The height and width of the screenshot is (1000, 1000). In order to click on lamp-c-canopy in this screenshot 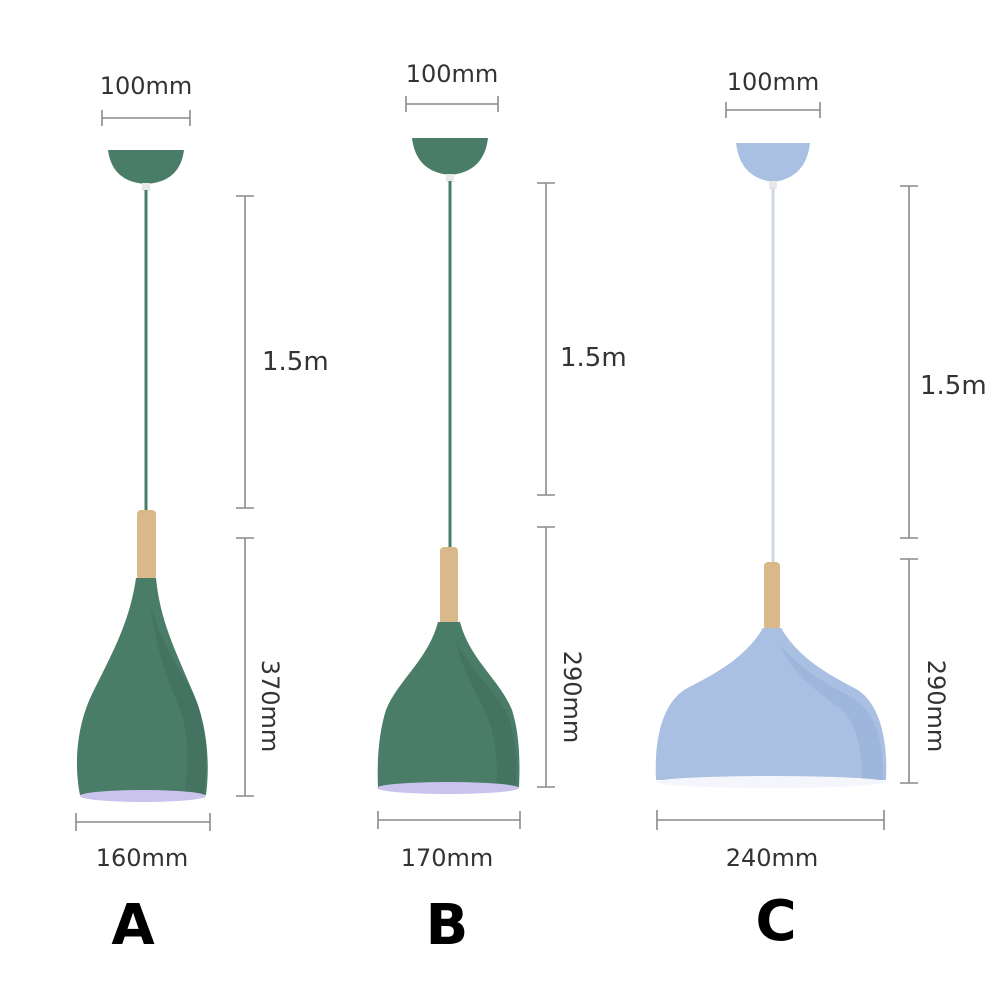, I will do `click(773, 162)`.